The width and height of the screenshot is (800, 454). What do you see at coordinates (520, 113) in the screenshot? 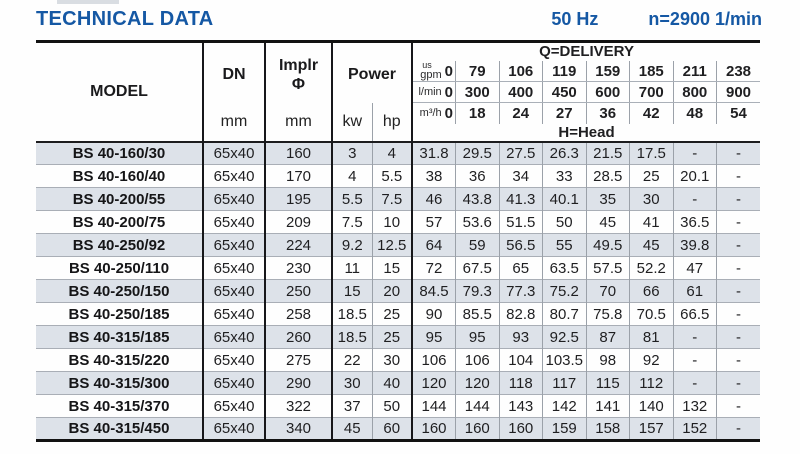
I see `flow-value-cell: 24` at bounding box center [520, 113].